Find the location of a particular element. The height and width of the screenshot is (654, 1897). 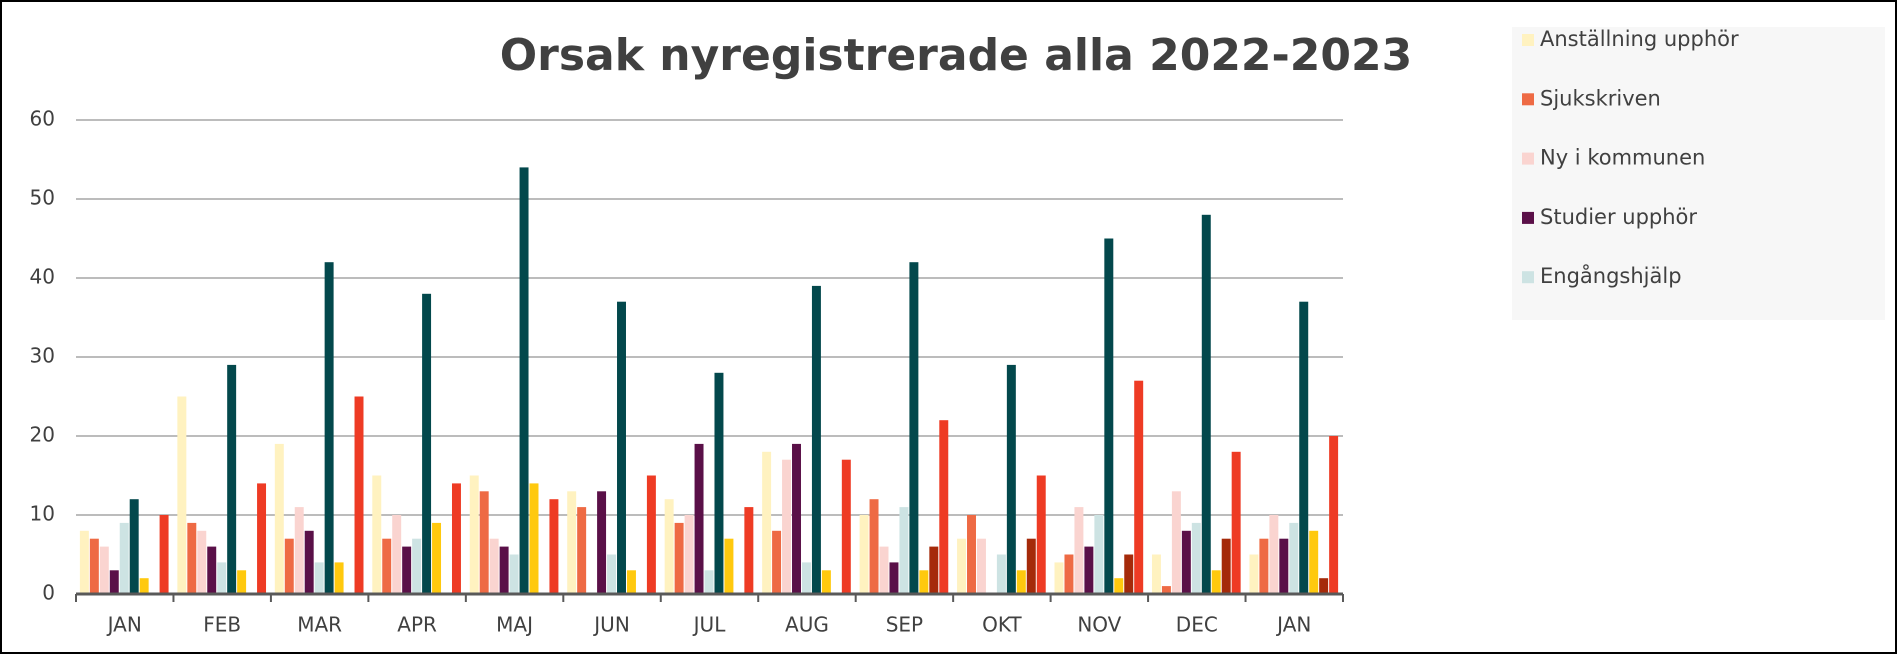

x-tick-label: FEB is located at coordinates (222, 625).